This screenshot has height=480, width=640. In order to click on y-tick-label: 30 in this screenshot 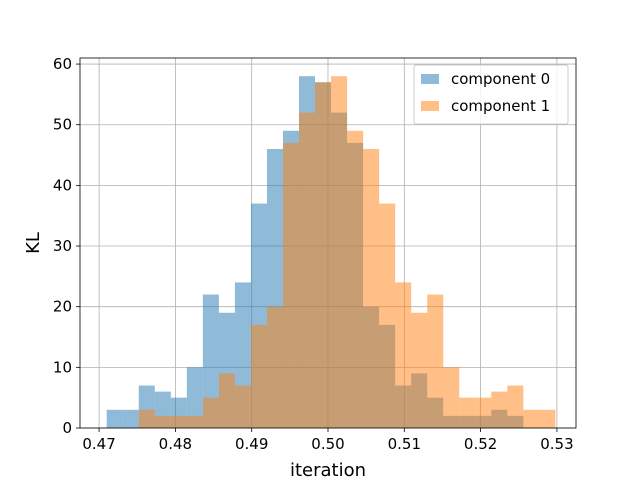, I will do `click(62, 246)`.